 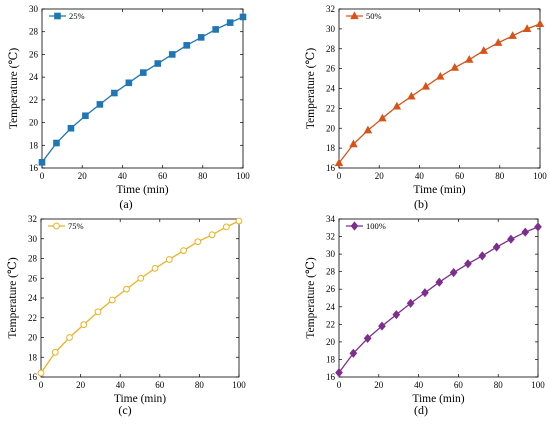 I want to click on legend-label: 75%, so click(x=76, y=226).